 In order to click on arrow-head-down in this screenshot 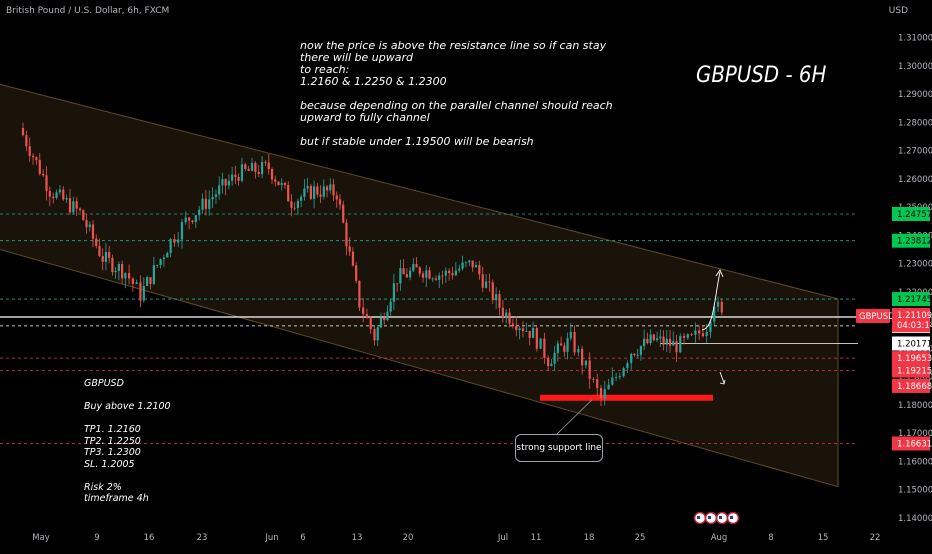, I will do `click(722, 382)`.